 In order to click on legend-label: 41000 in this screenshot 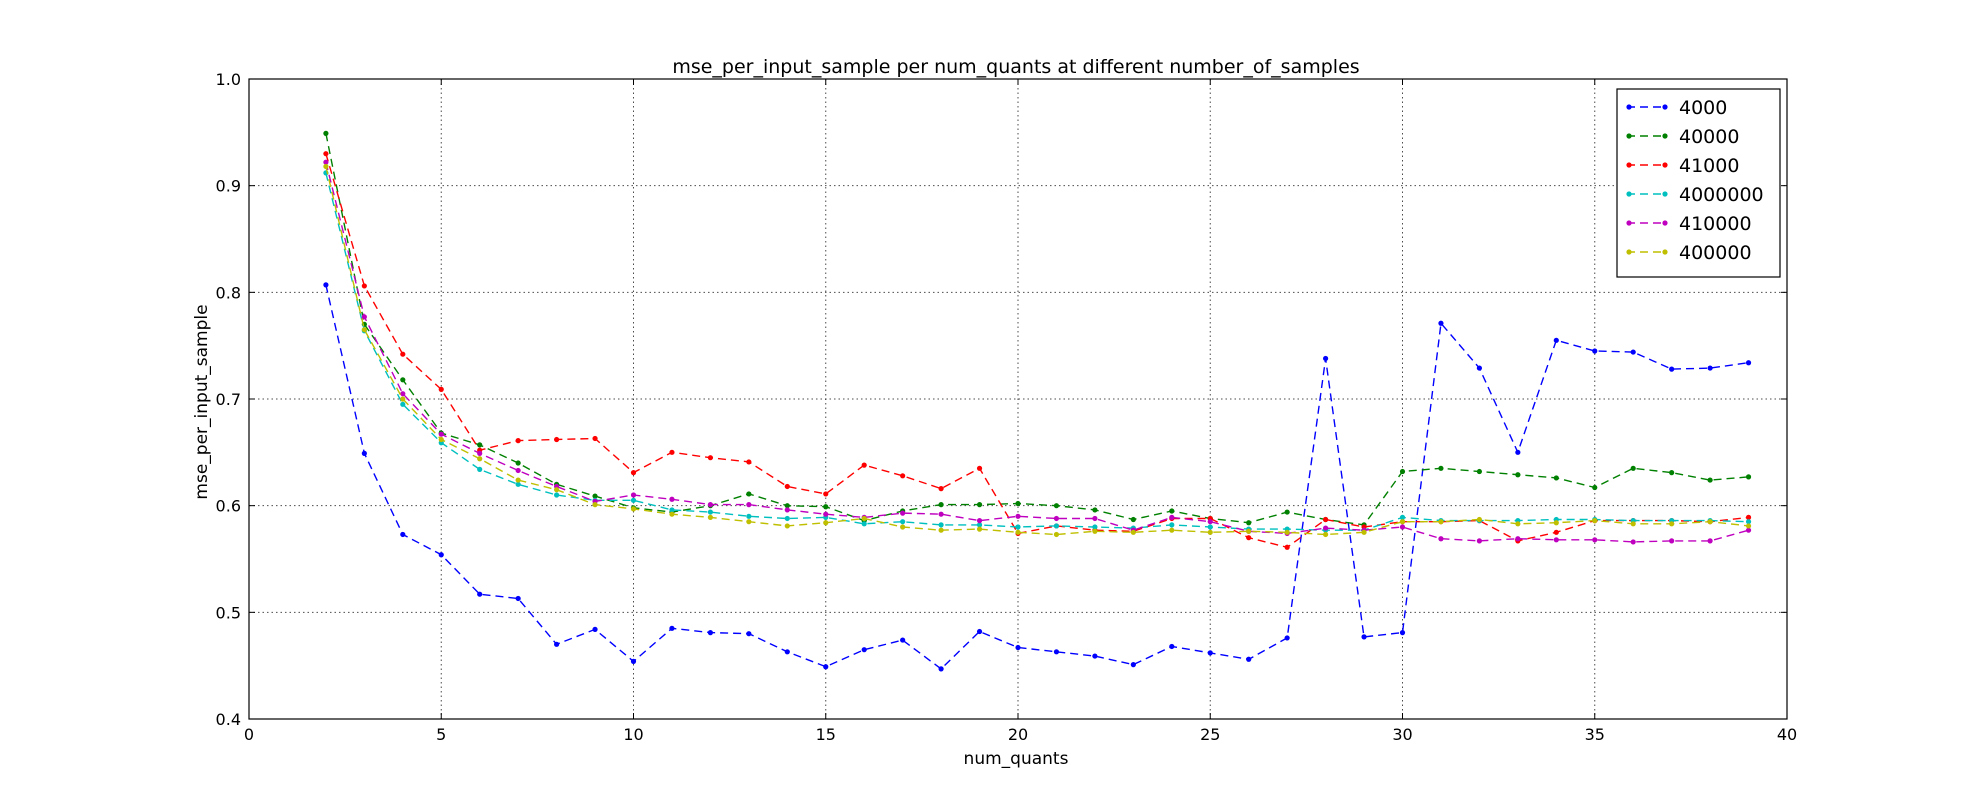, I will do `click(1709, 166)`.